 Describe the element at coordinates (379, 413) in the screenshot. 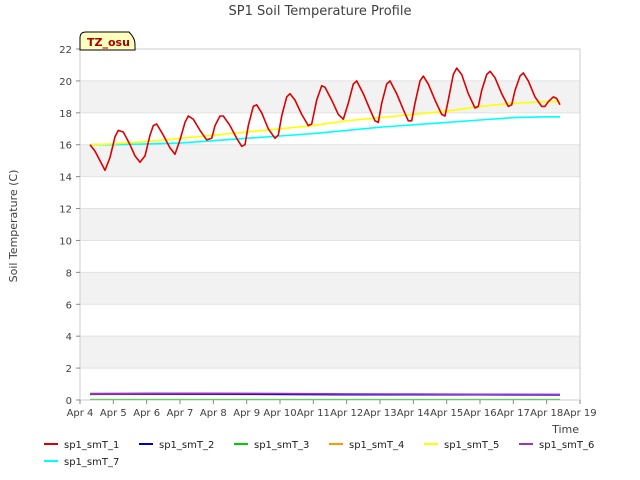

I see `x-tick-label: Apr 13` at that location.